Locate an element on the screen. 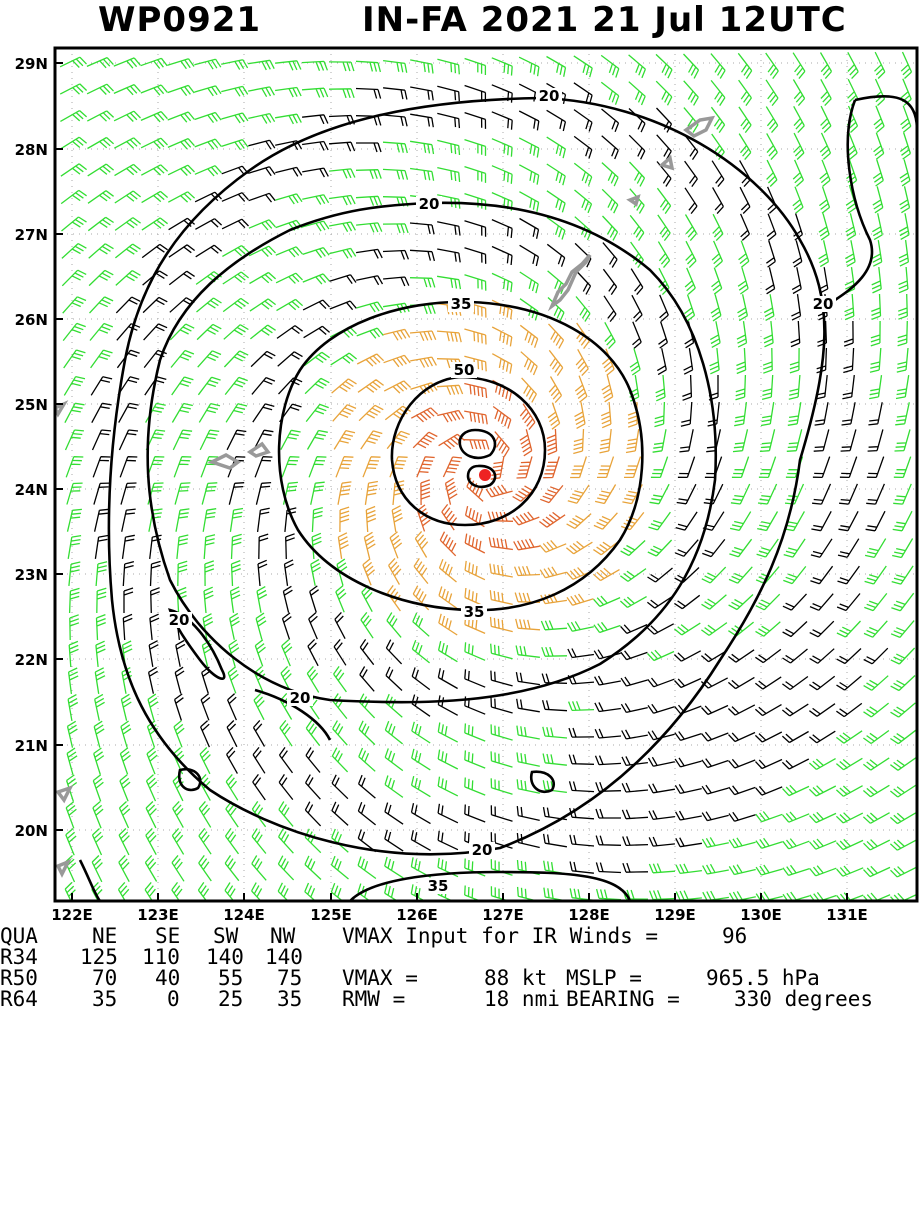 The height and width of the screenshot is (1221, 919). r34-se: 110 is located at coordinates (161, 957).